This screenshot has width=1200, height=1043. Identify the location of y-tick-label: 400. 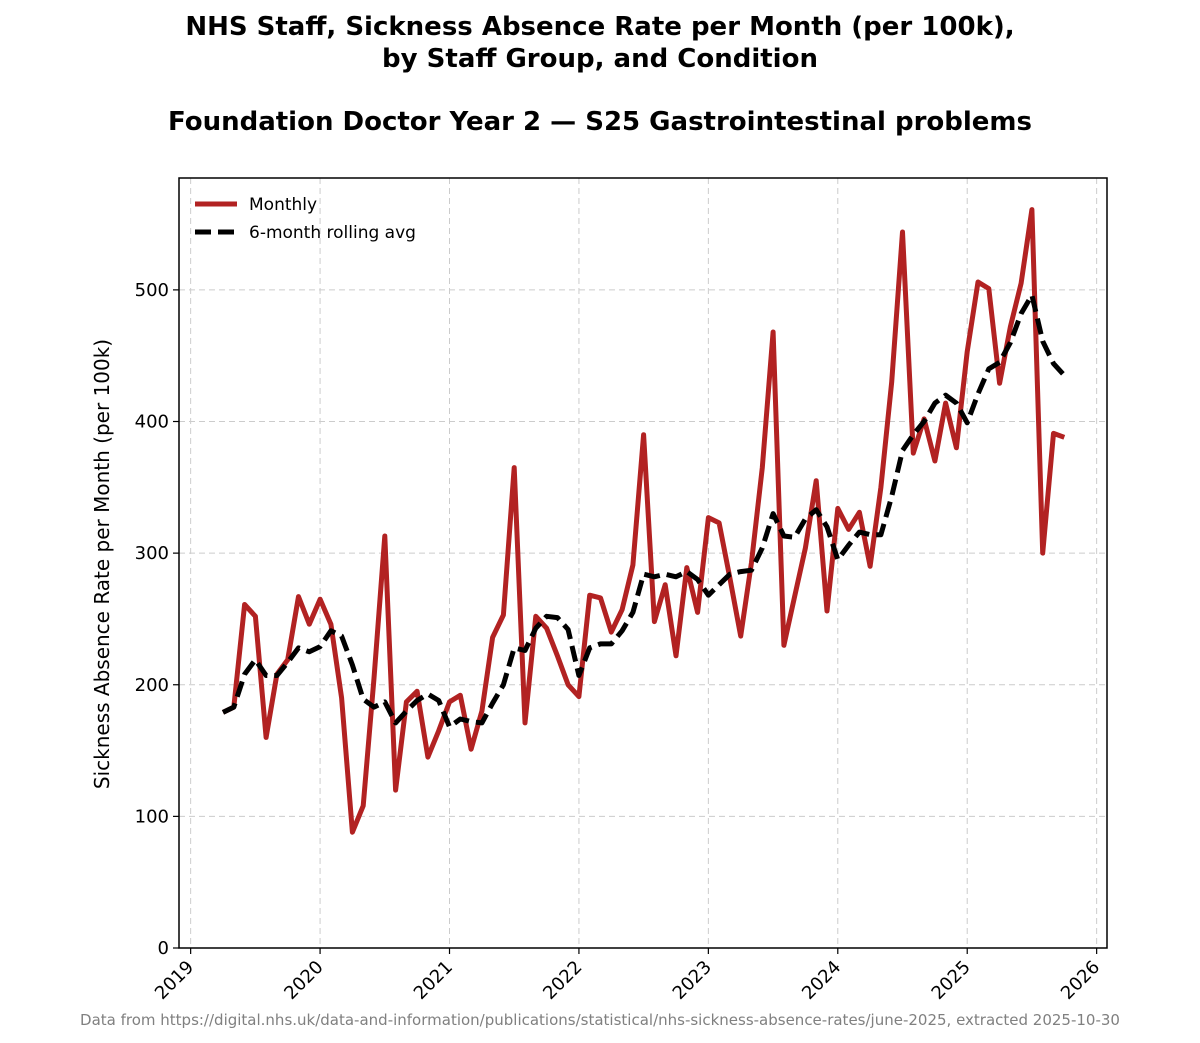
(152, 422).